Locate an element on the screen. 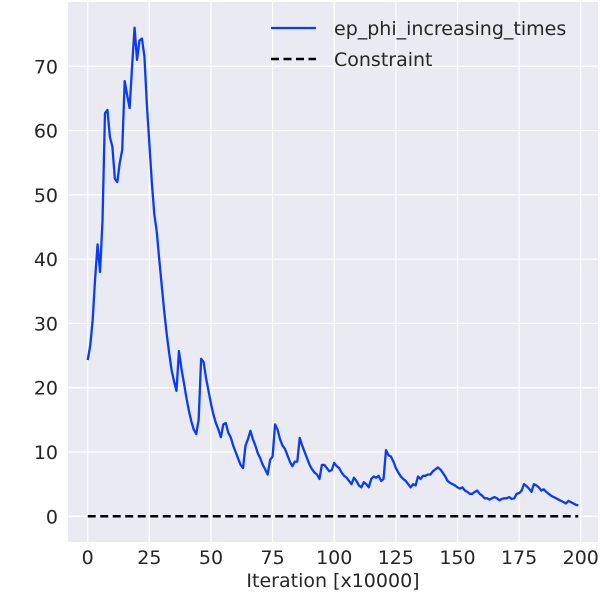 Image resolution: width=600 pixels, height=600 pixels. y-tick-labels: 0 10 20 30 40 50 60 70 is located at coordinates (46, 292).